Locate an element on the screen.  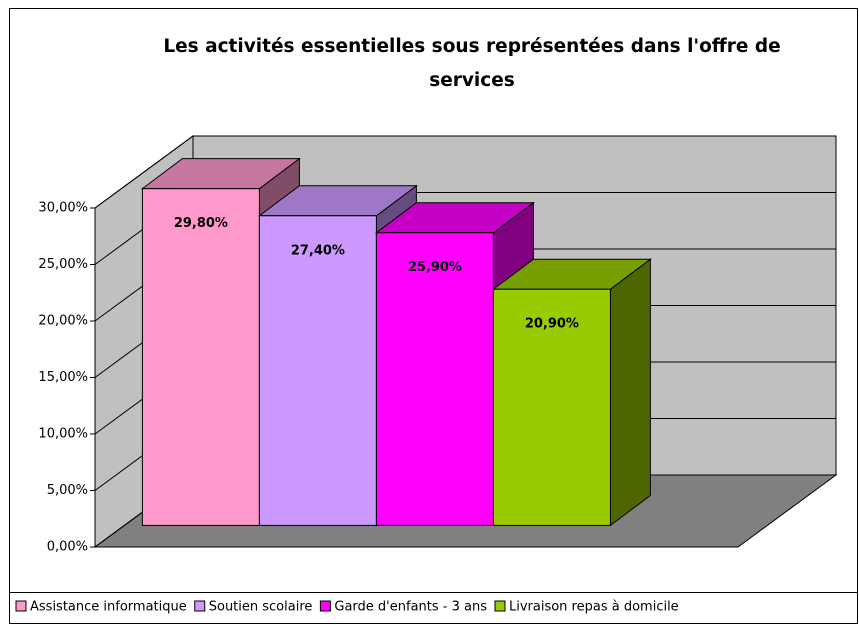
data-label: 29,80% is located at coordinates (201, 223).